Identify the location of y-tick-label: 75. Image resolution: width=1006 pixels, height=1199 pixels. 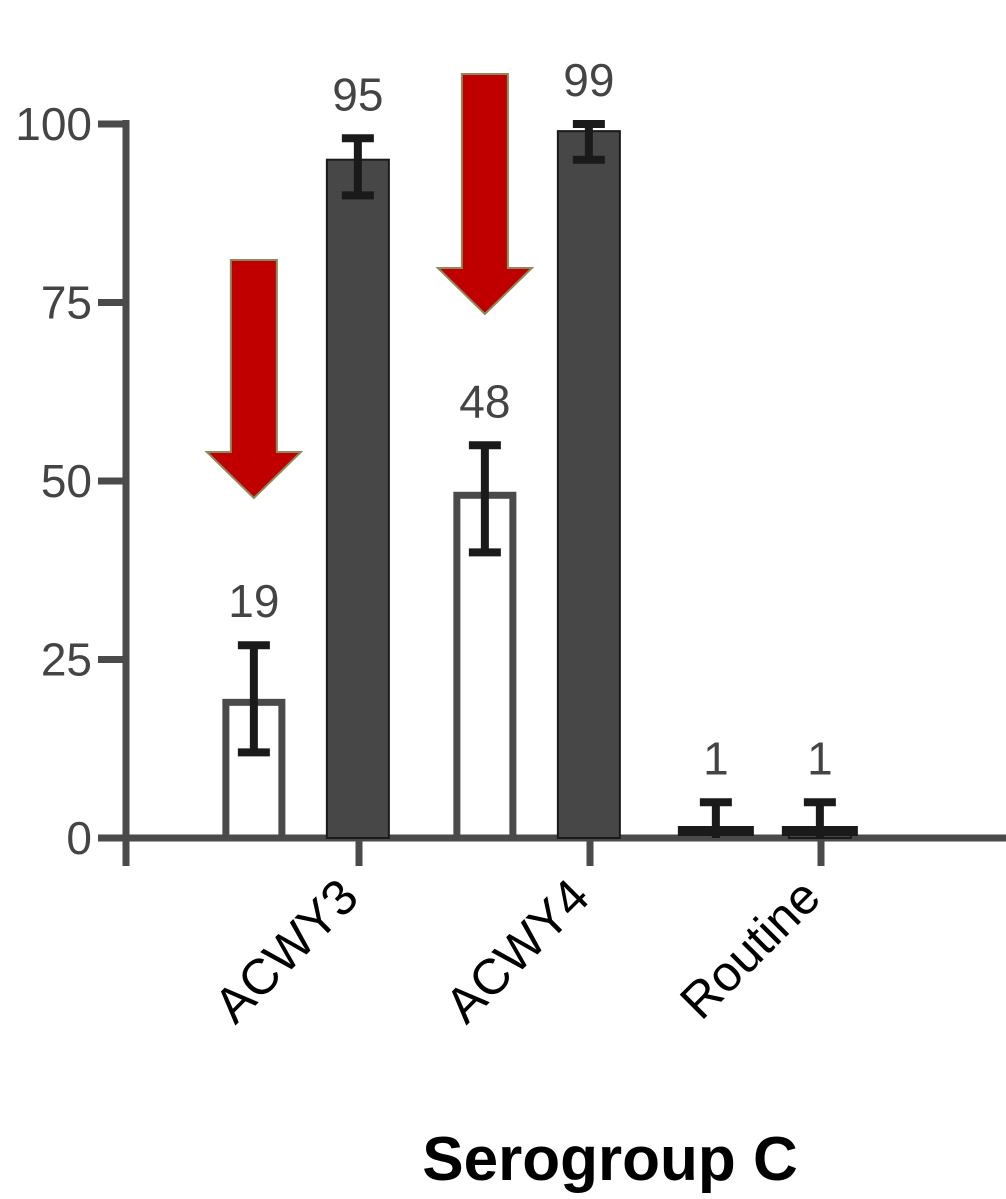
(66, 303).